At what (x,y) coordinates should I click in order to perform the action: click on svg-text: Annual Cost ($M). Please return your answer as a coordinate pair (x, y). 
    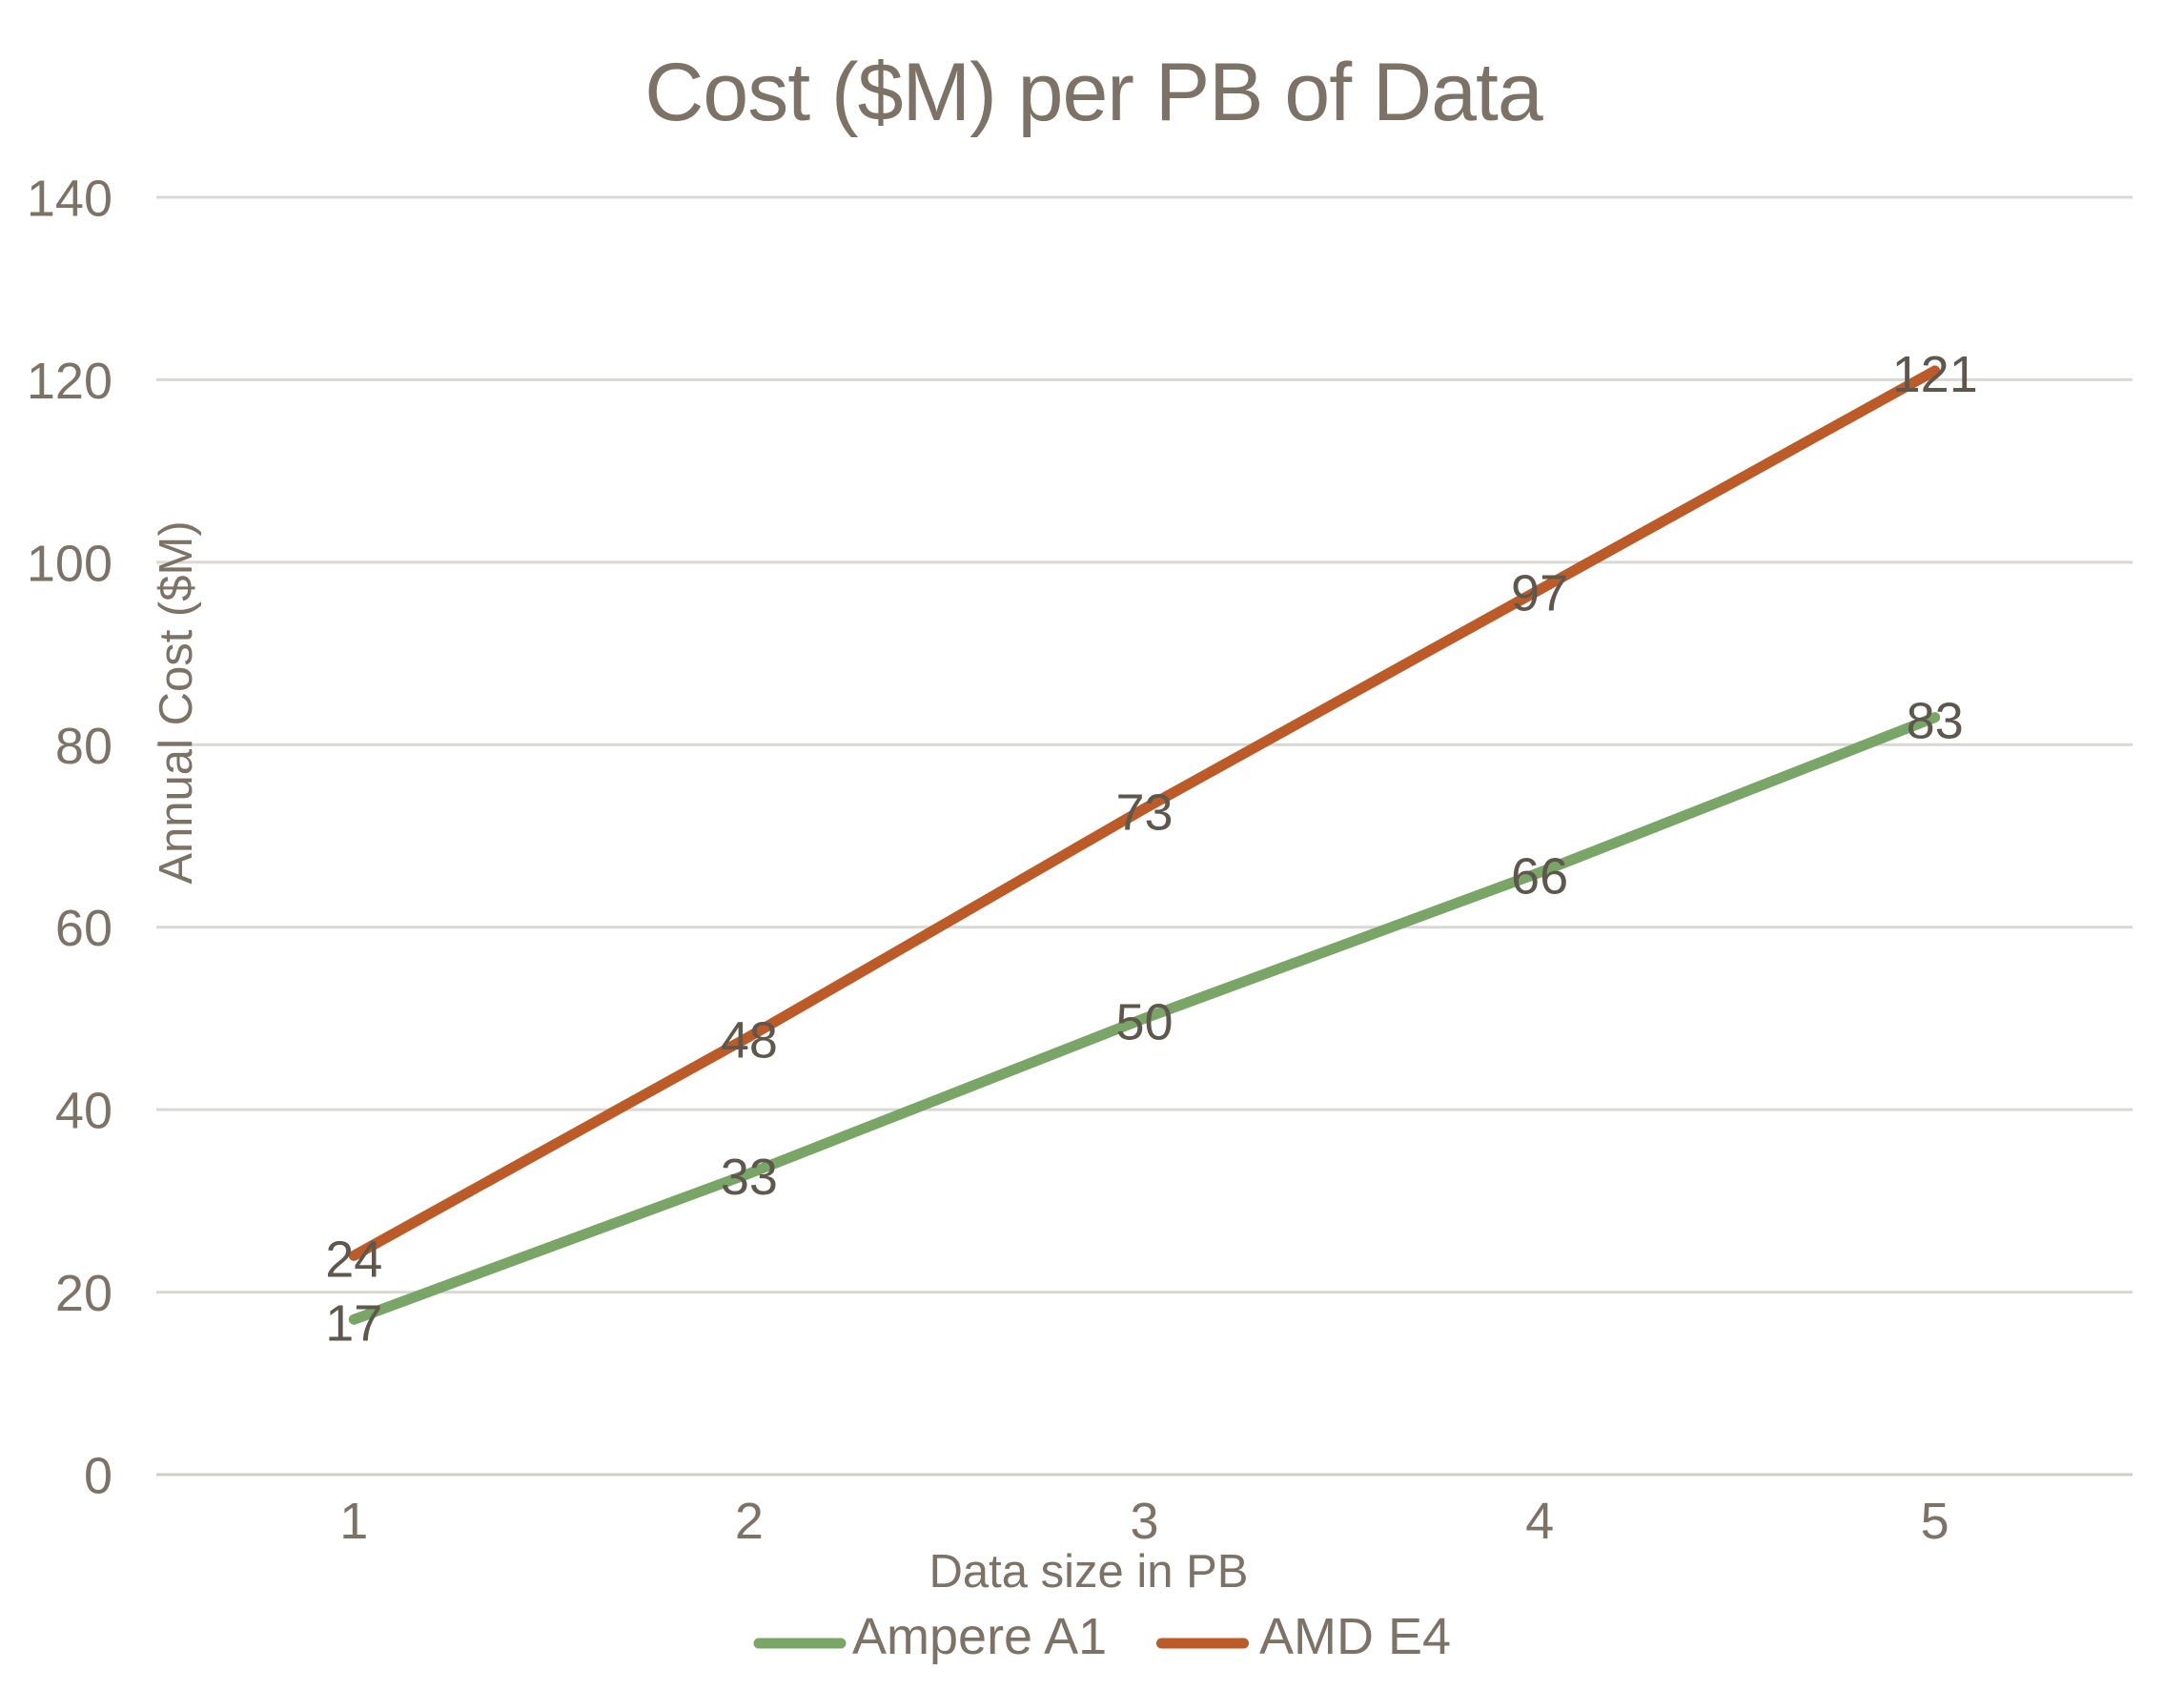
    Looking at the image, I should click on (177, 702).